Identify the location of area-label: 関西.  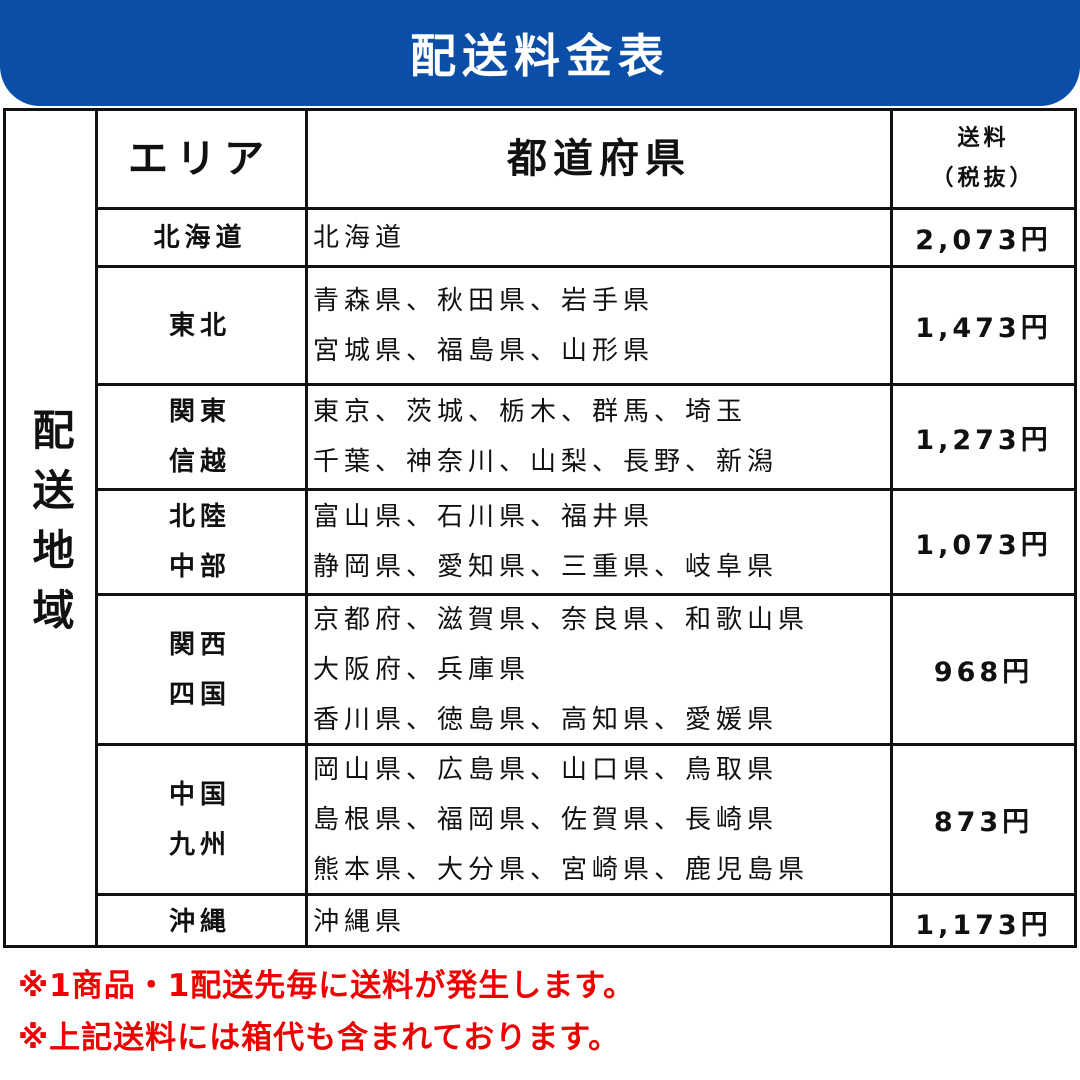
(199, 644).